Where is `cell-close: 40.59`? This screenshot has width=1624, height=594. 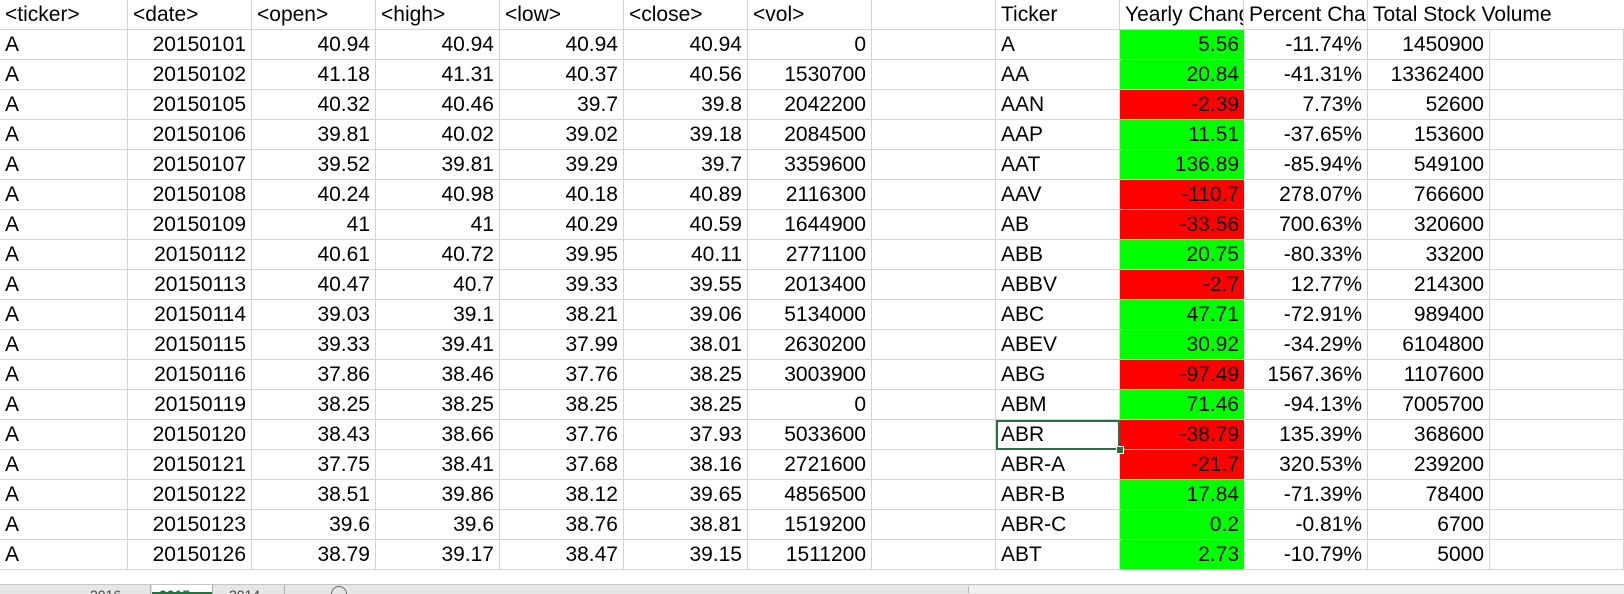 cell-close: 40.59 is located at coordinates (686, 225).